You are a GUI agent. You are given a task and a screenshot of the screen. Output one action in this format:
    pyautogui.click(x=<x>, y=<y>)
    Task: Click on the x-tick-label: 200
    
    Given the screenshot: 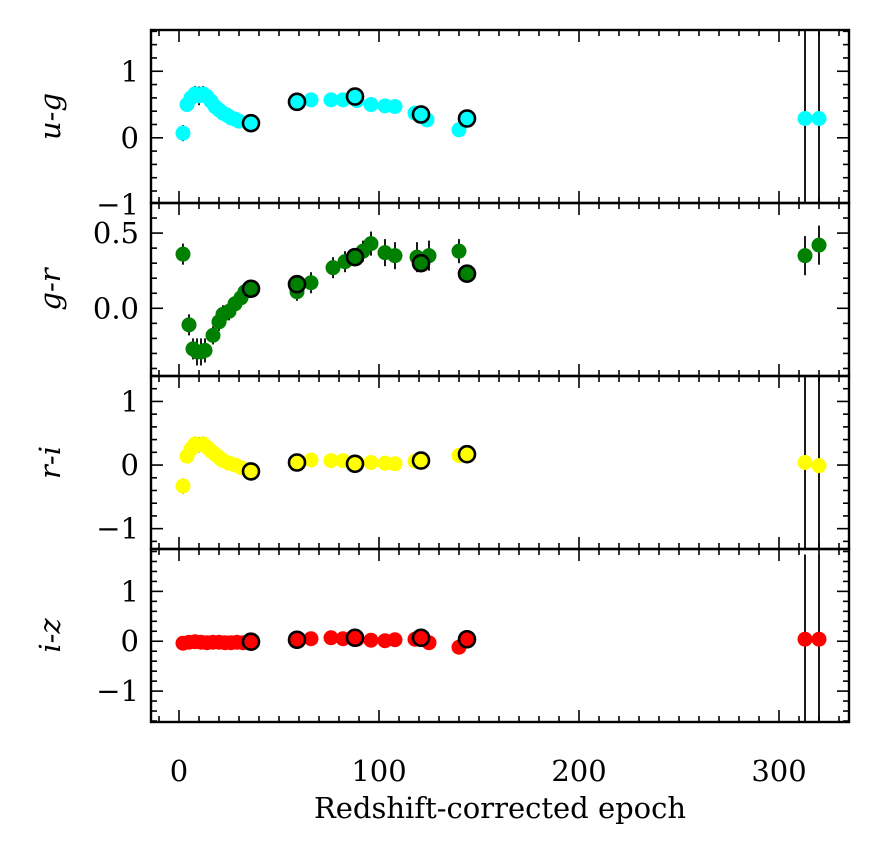 What is the action you would take?
    pyautogui.click(x=578, y=771)
    